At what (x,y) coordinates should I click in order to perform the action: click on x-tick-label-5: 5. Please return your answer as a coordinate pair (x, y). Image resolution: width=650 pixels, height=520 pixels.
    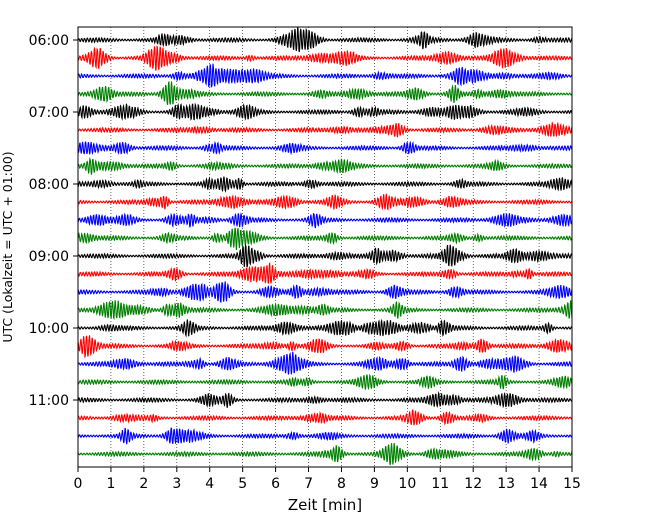
    Looking at the image, I should click on (242, 484).